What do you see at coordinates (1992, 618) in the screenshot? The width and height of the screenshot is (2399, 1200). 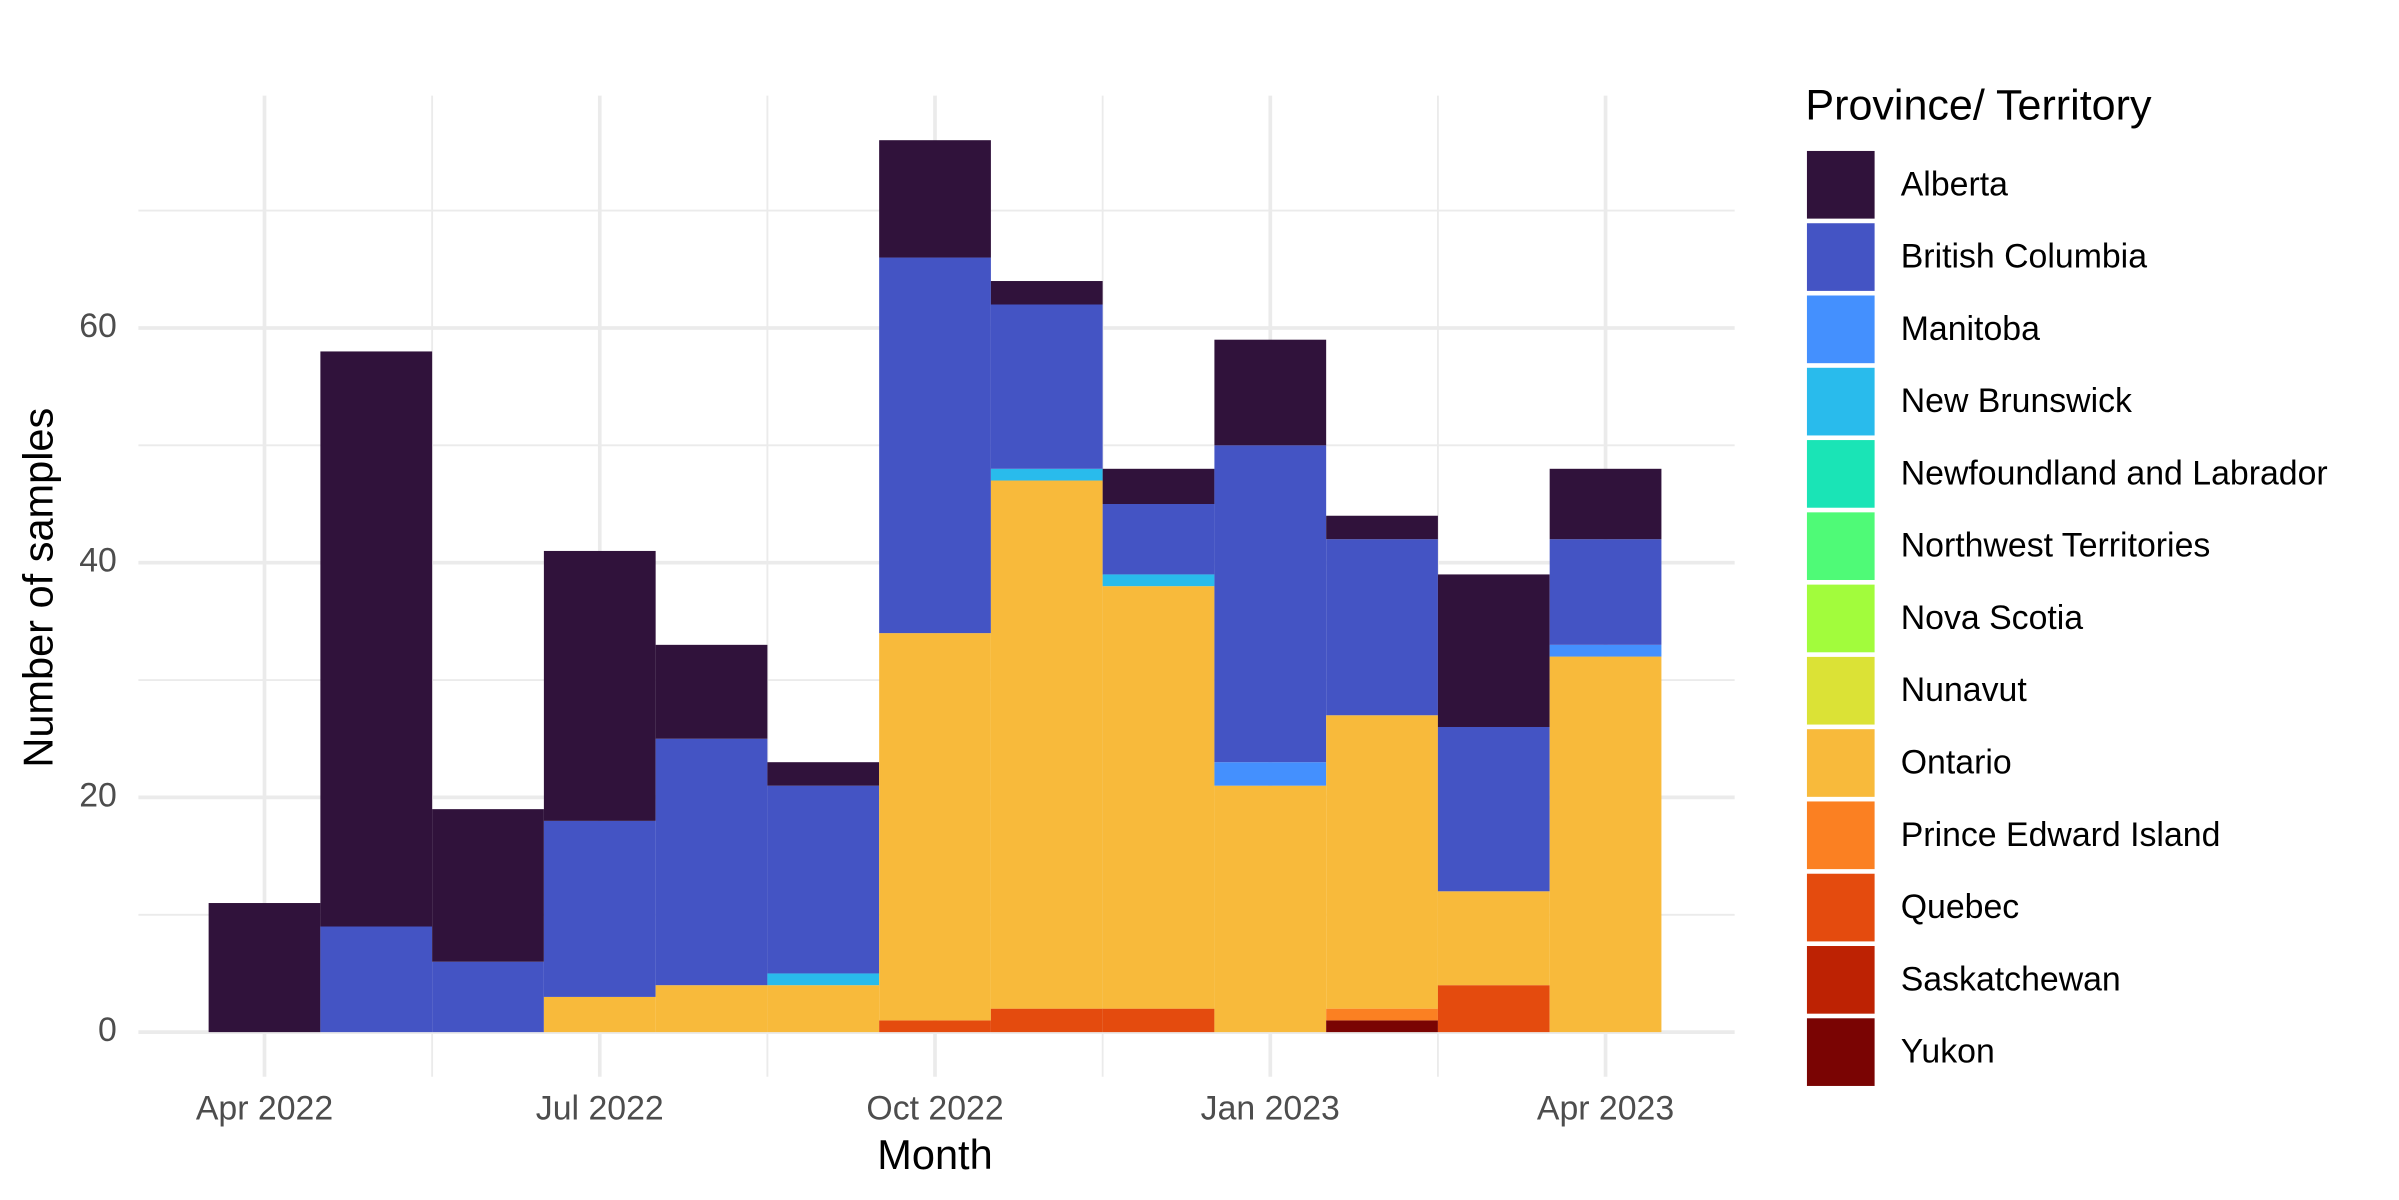 I see `legend-label: Nova Scotia` at bounding box center [1992, 618].